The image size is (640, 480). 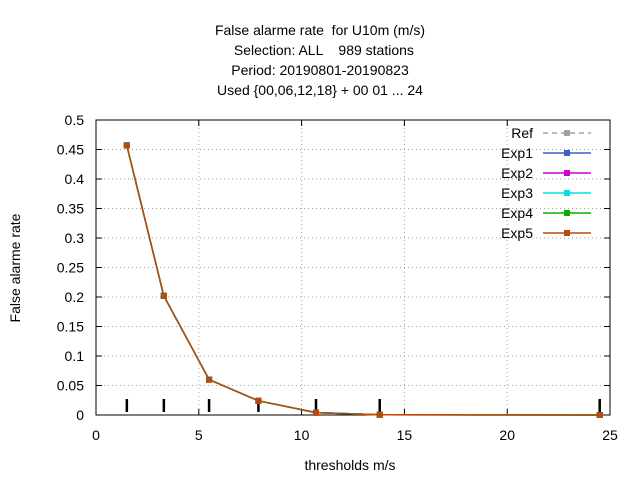 I want to click on y-tick-label: 0.05, so click(x=70, y=386).